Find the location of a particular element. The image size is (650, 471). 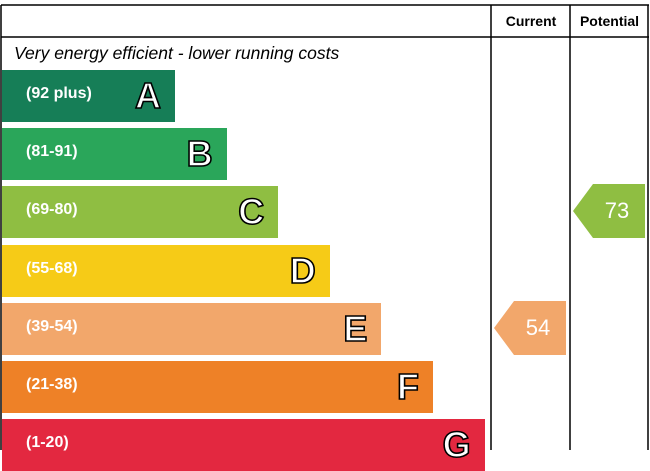

current-rating-value: 54 is located at coordinates (538, 327).